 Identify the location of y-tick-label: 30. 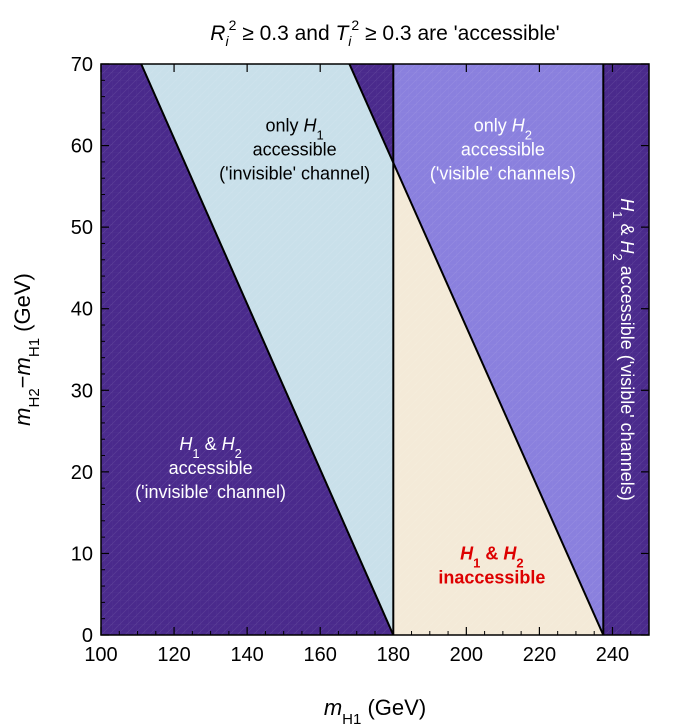
(82, 391).